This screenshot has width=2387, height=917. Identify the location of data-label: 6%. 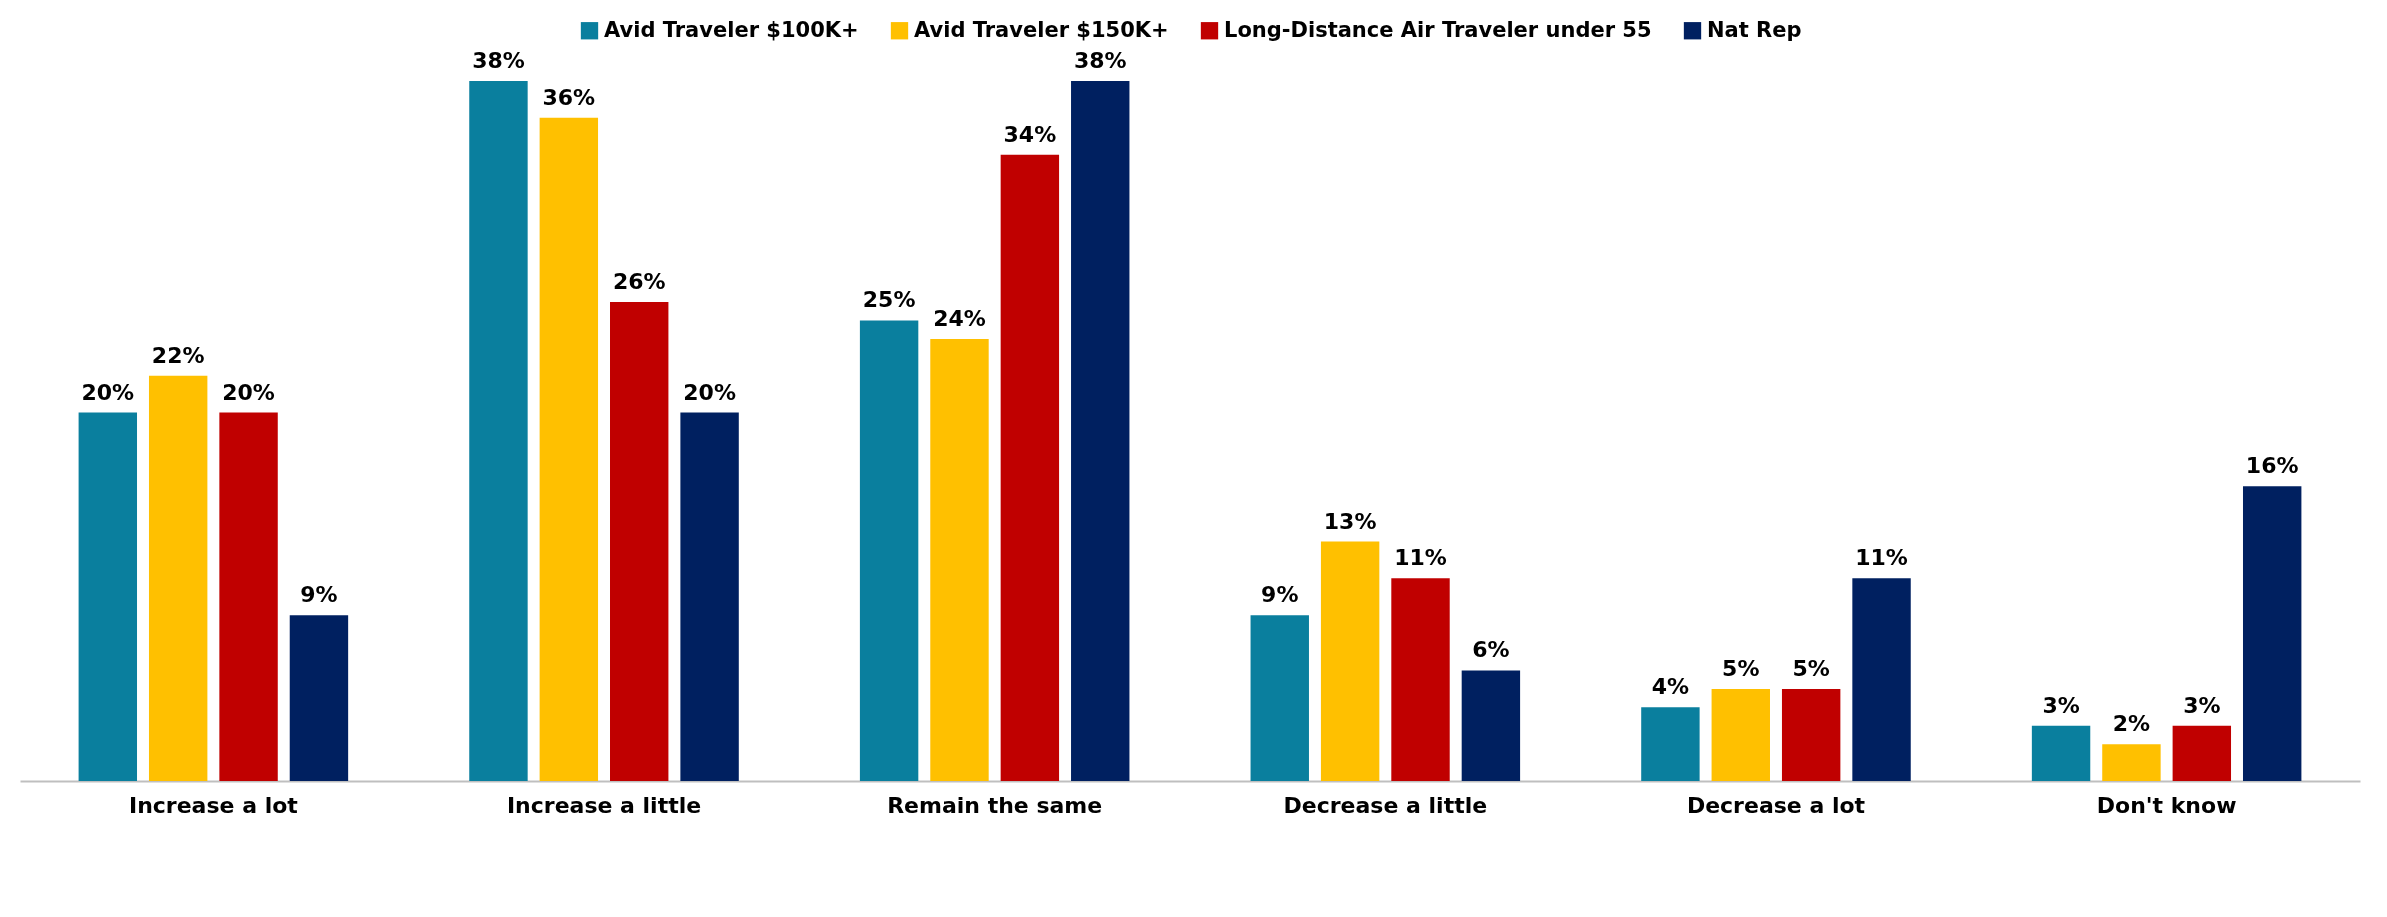
(1491, 650).